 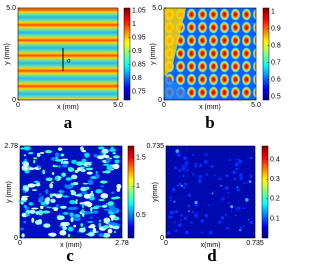 What do you see at coordinates (179, 87) in the screenshot?
I see `heatmap-region` at bounding box center [179, 87].